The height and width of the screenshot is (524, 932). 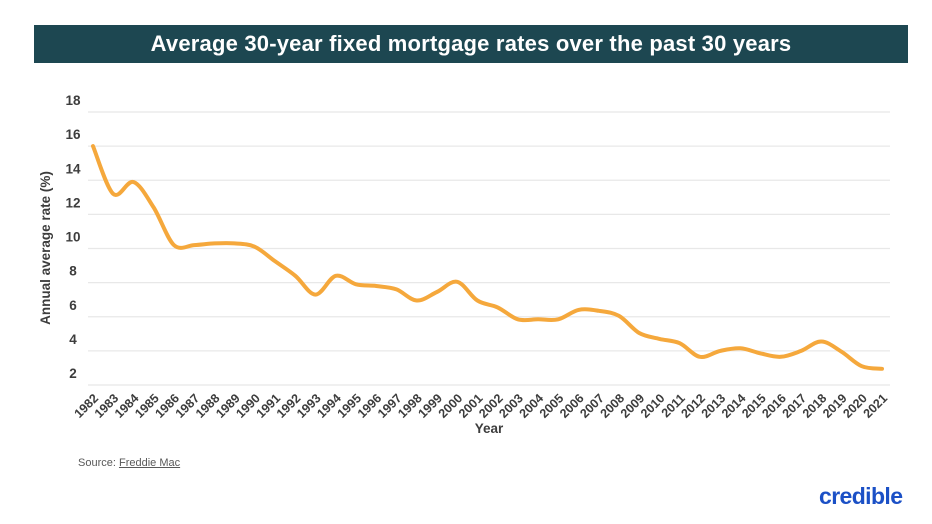 I want to click on credible-logo: credible, so click(x=861, y=496).